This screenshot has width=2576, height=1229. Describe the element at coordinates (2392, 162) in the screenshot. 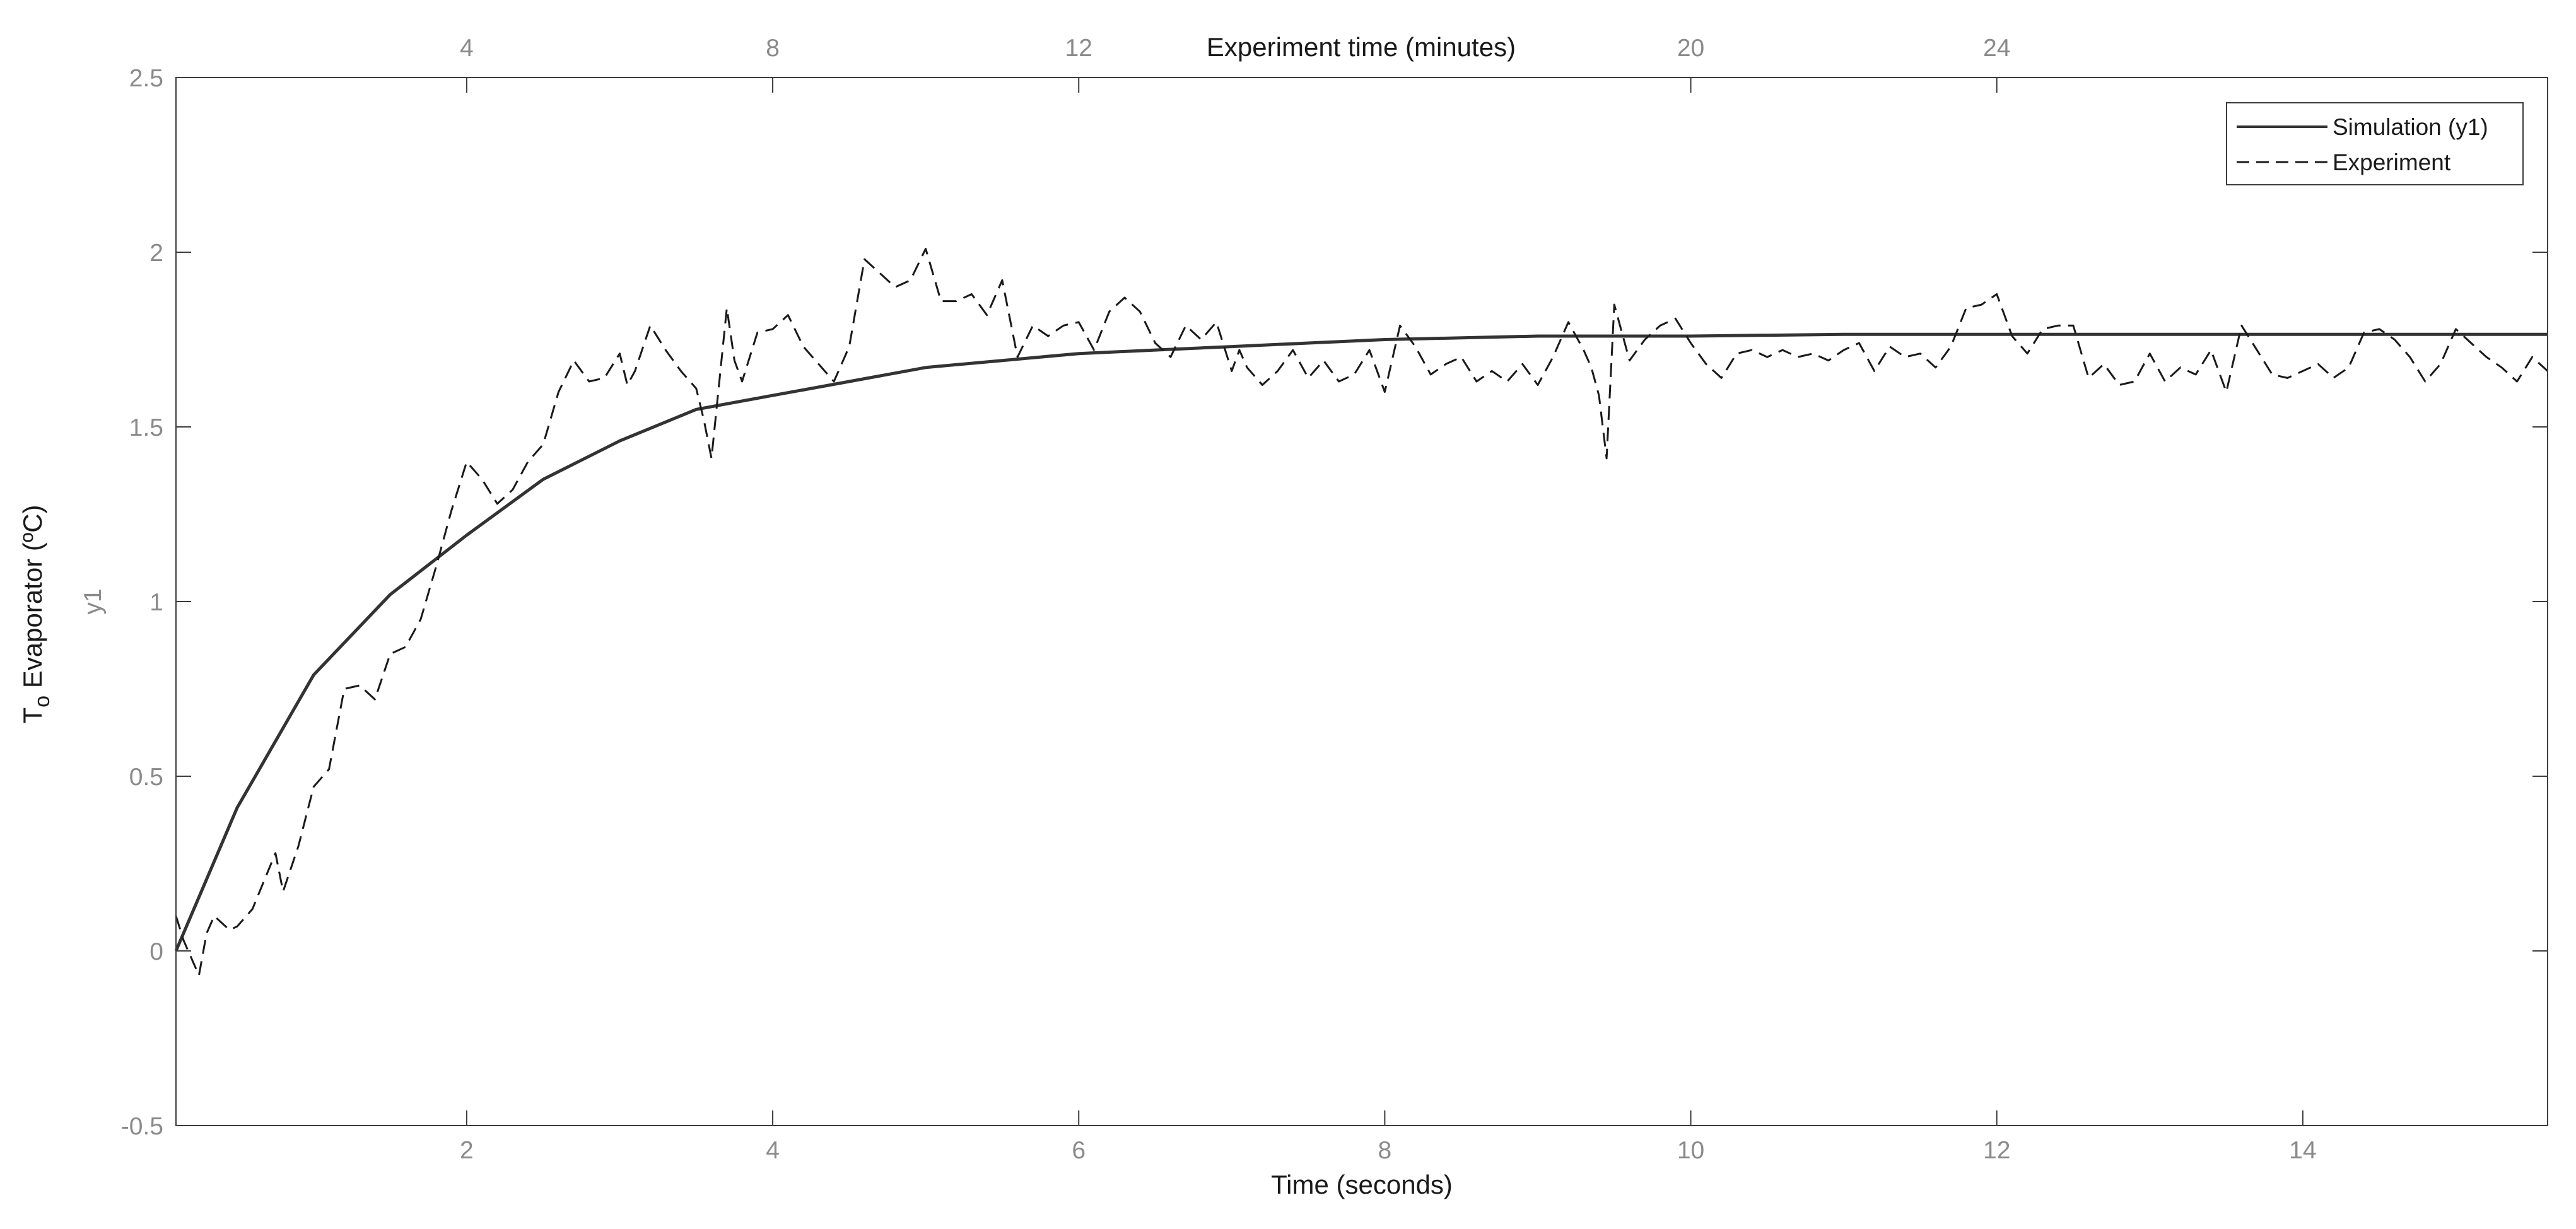

I see `legend-label-experiment: Experiment` at that location.